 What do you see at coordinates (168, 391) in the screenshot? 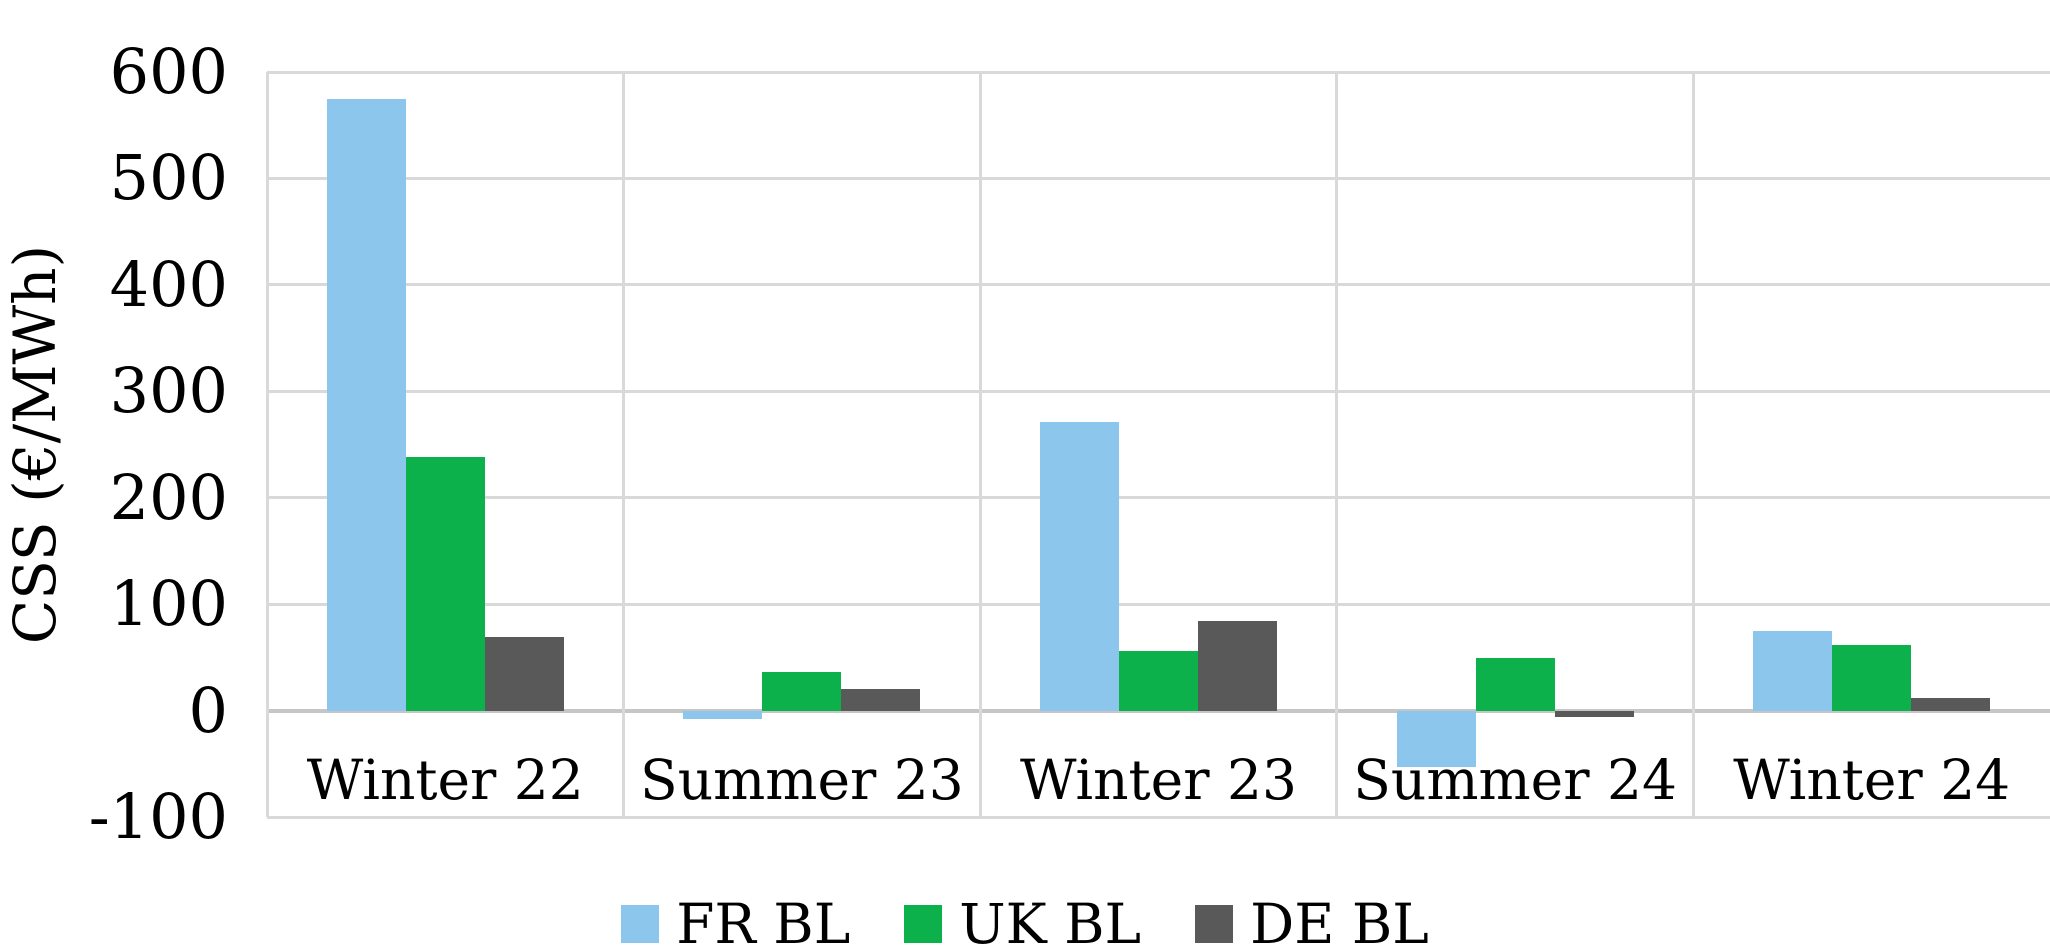
I see `y-tick-label: 300` at bounding box center [168, 391].